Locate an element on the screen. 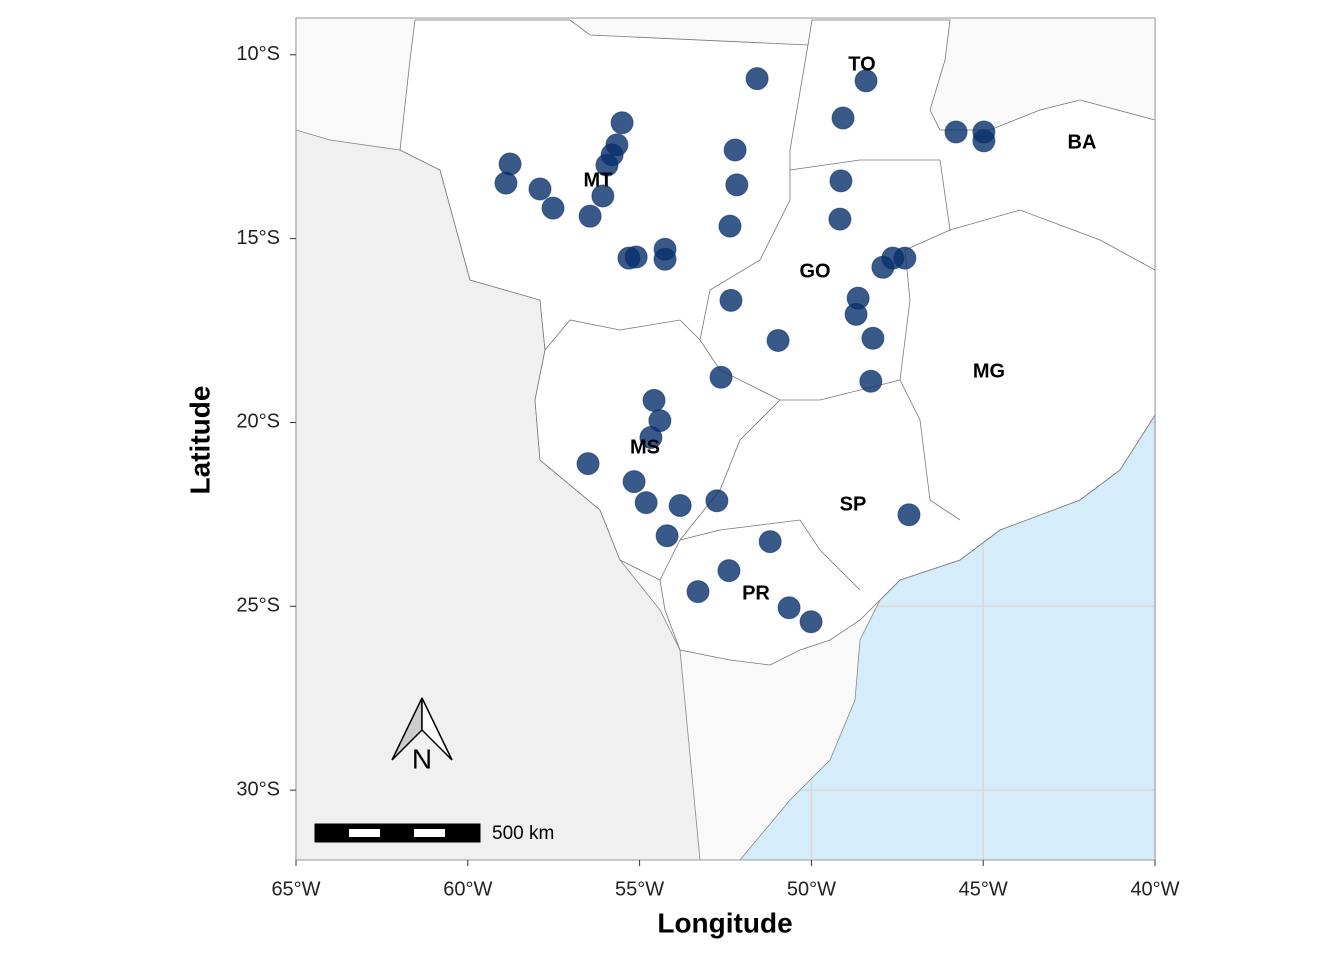 The height and width of the screenshot is (965, 1344). y-tick-label: 10°S is located at coordinates (258, 54).